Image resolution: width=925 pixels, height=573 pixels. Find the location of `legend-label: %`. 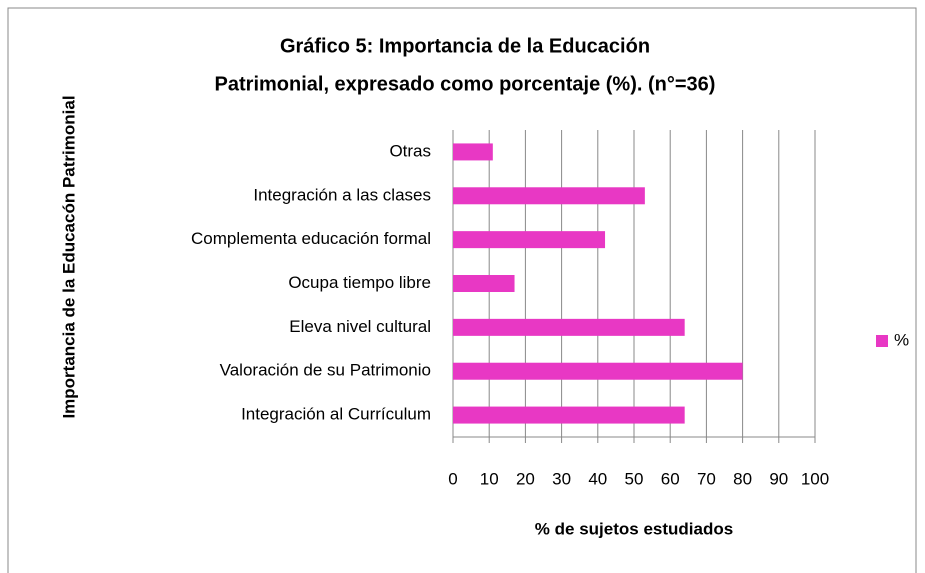

legend-label: % is located at coordinates (901, 339).